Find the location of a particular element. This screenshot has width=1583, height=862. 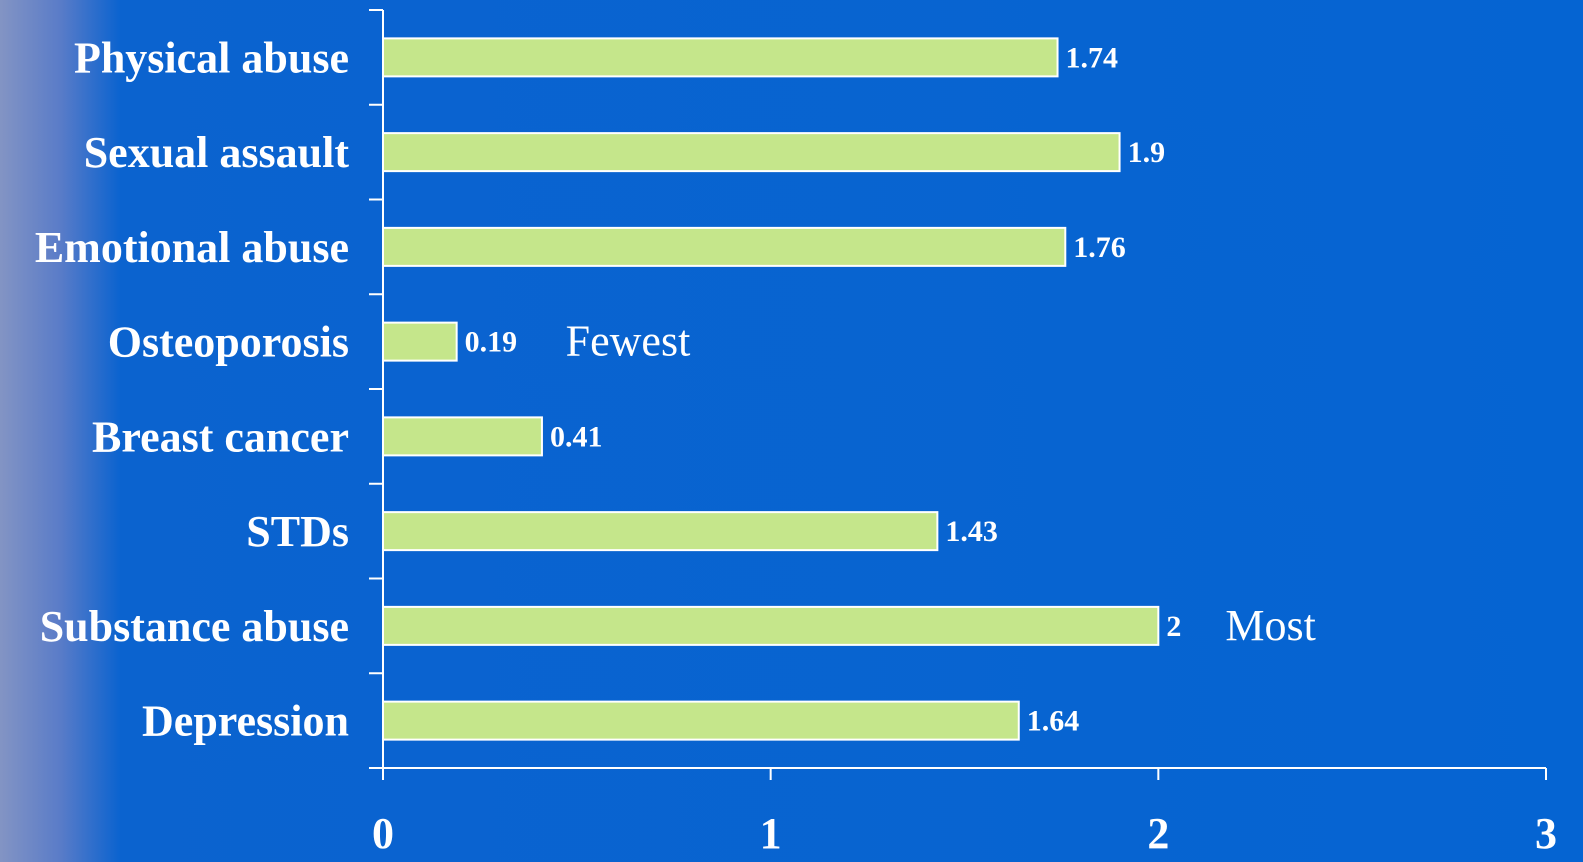

x-tick-label: 3 is located at coordinates (1546, 833).